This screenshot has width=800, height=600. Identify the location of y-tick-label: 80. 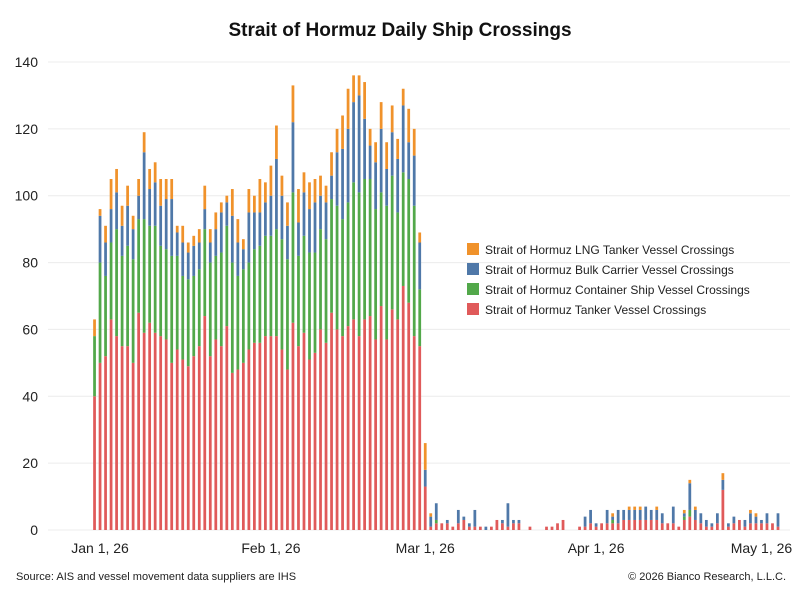
(30, 263).